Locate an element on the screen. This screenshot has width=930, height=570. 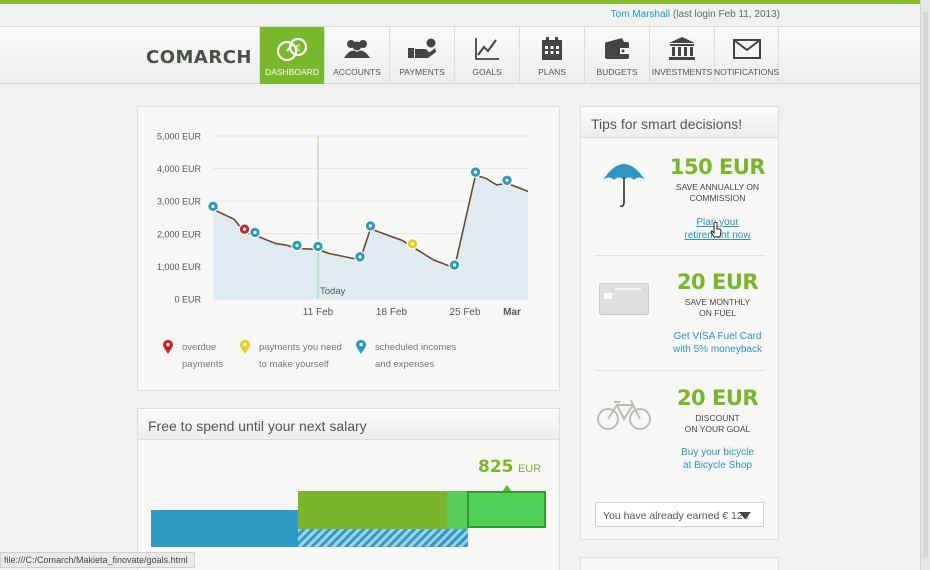
overdue-pin-icon is located at coordinates (168, 346).